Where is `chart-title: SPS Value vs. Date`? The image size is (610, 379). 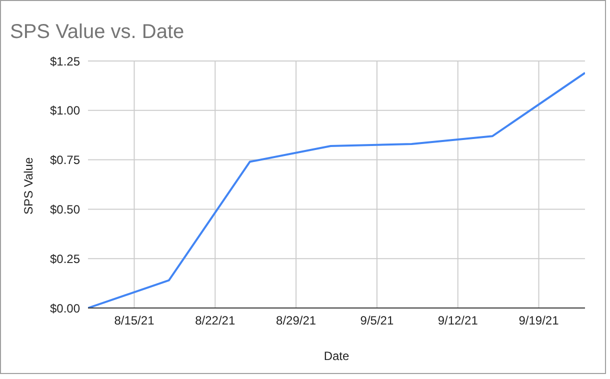 chart-title: SPS Value vs. Date is located at coordinates (97, 32).